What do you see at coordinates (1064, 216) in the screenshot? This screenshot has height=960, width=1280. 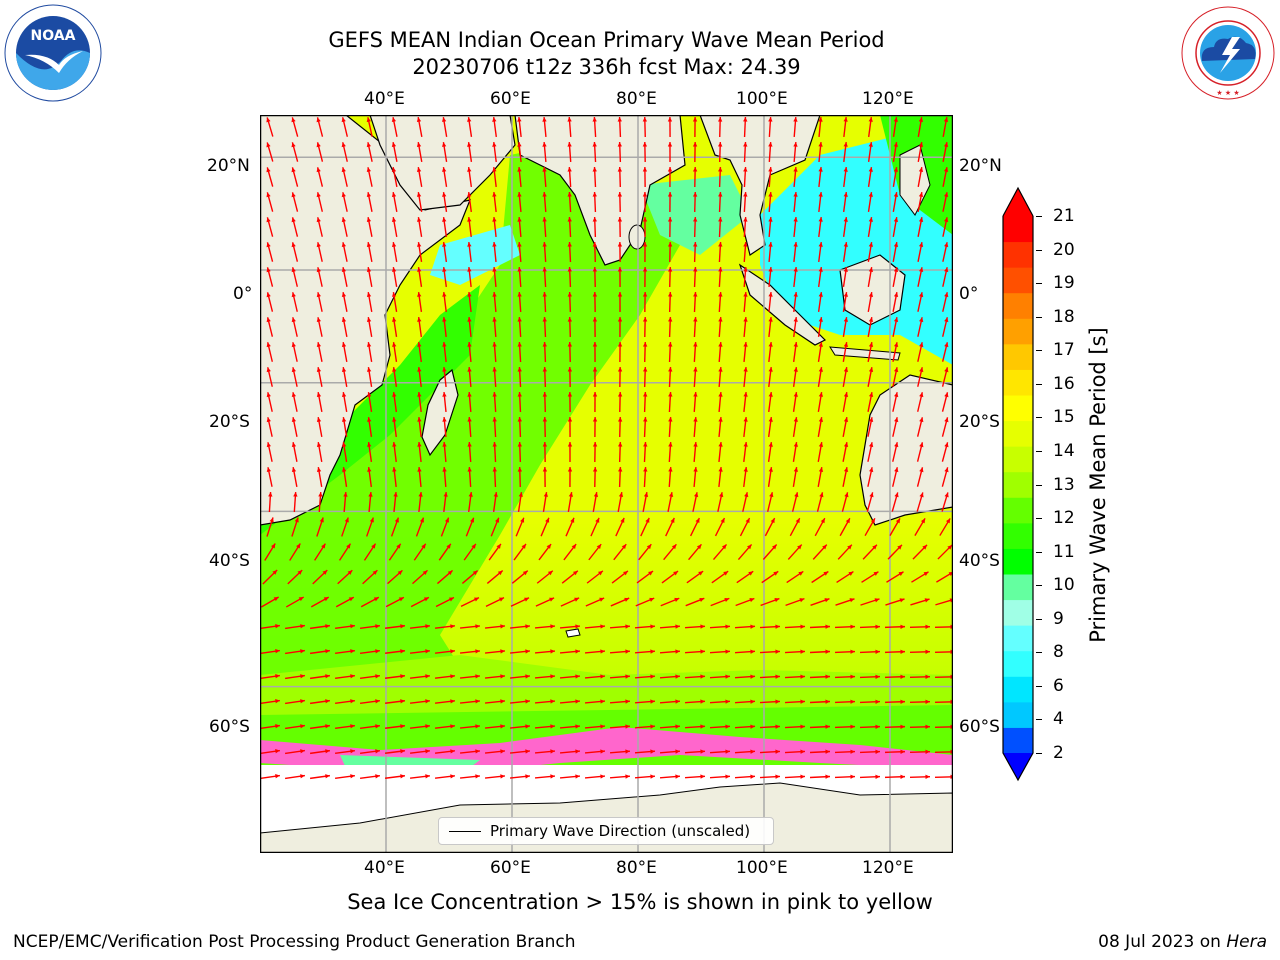 I see `colorbar-tick-label: 21` at bounding box center [1064, 216].